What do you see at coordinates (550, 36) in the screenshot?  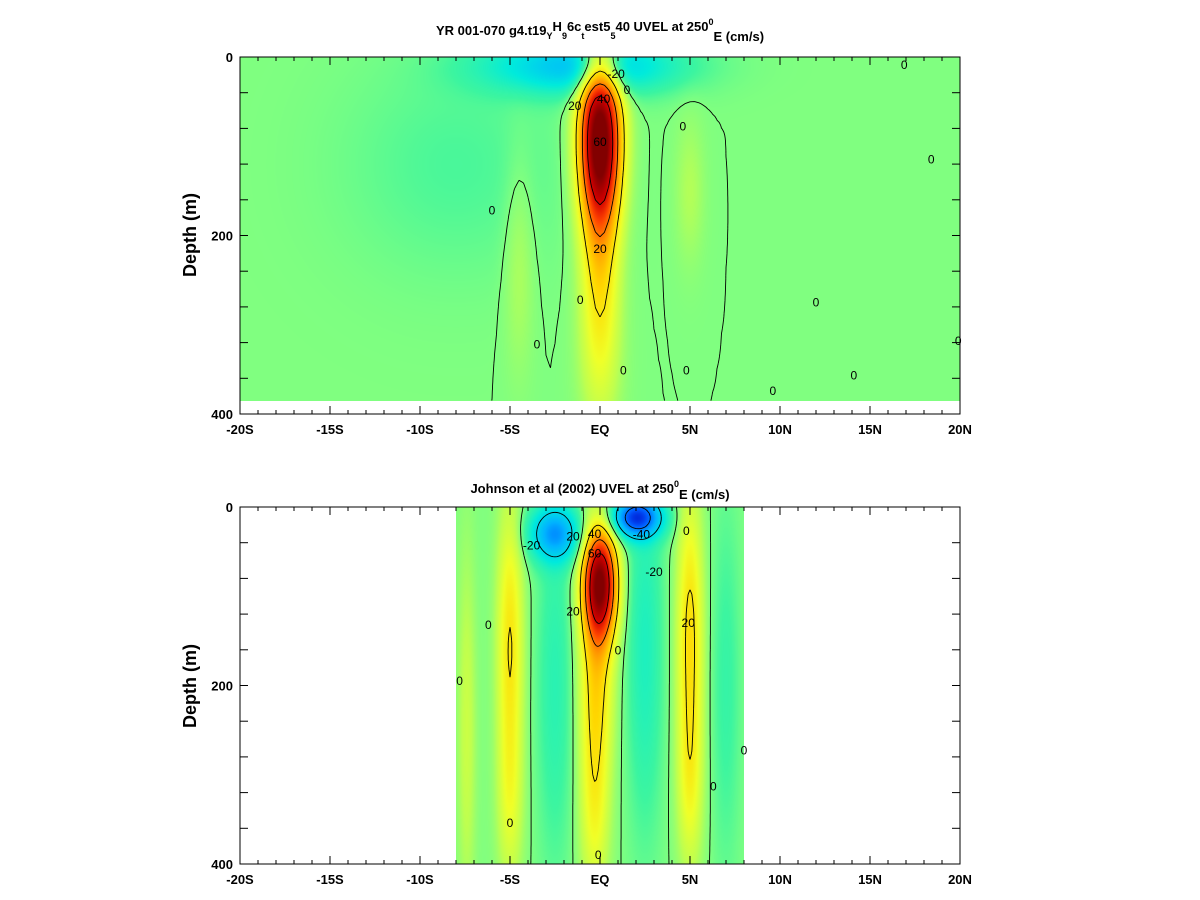 I see `title-part: Y` at bounding box center [550, 36].